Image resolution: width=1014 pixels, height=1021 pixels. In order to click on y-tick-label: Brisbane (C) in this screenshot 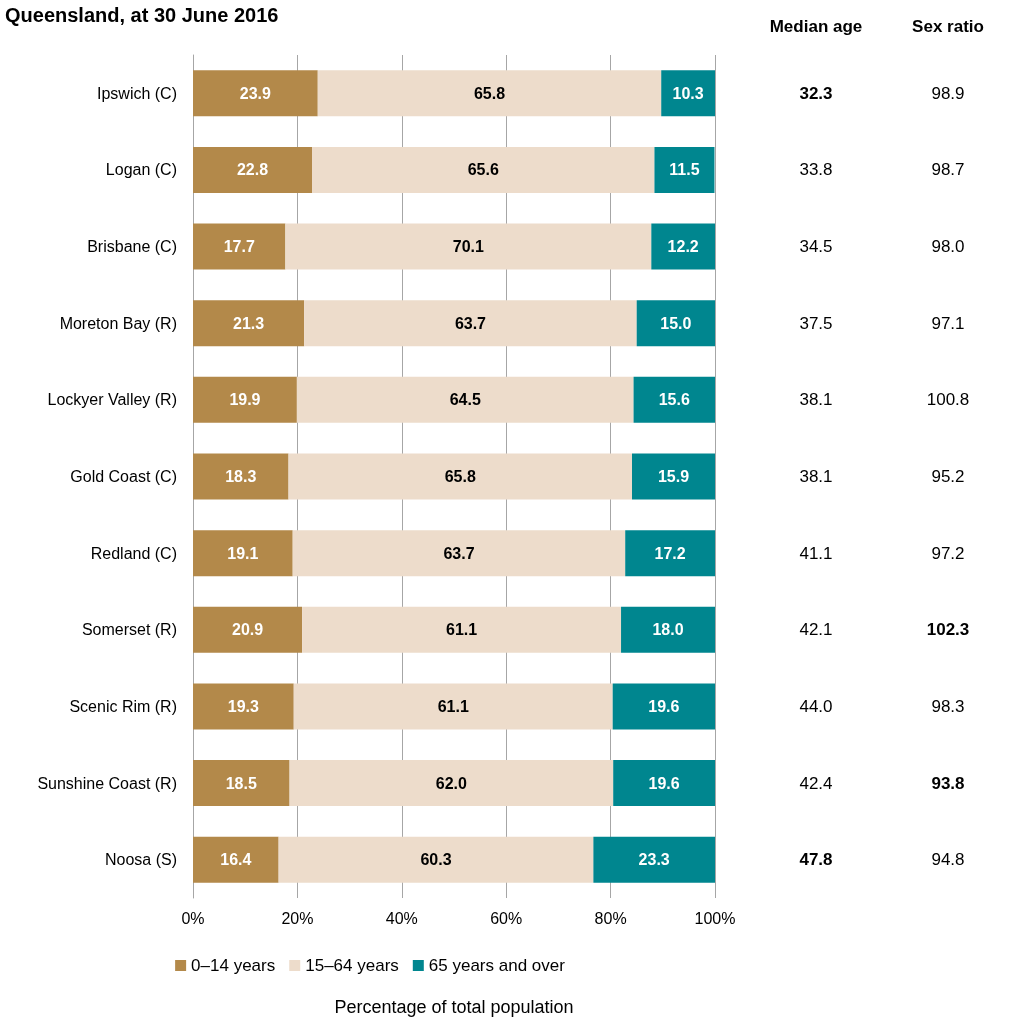, I will do `click(132, 247)`.